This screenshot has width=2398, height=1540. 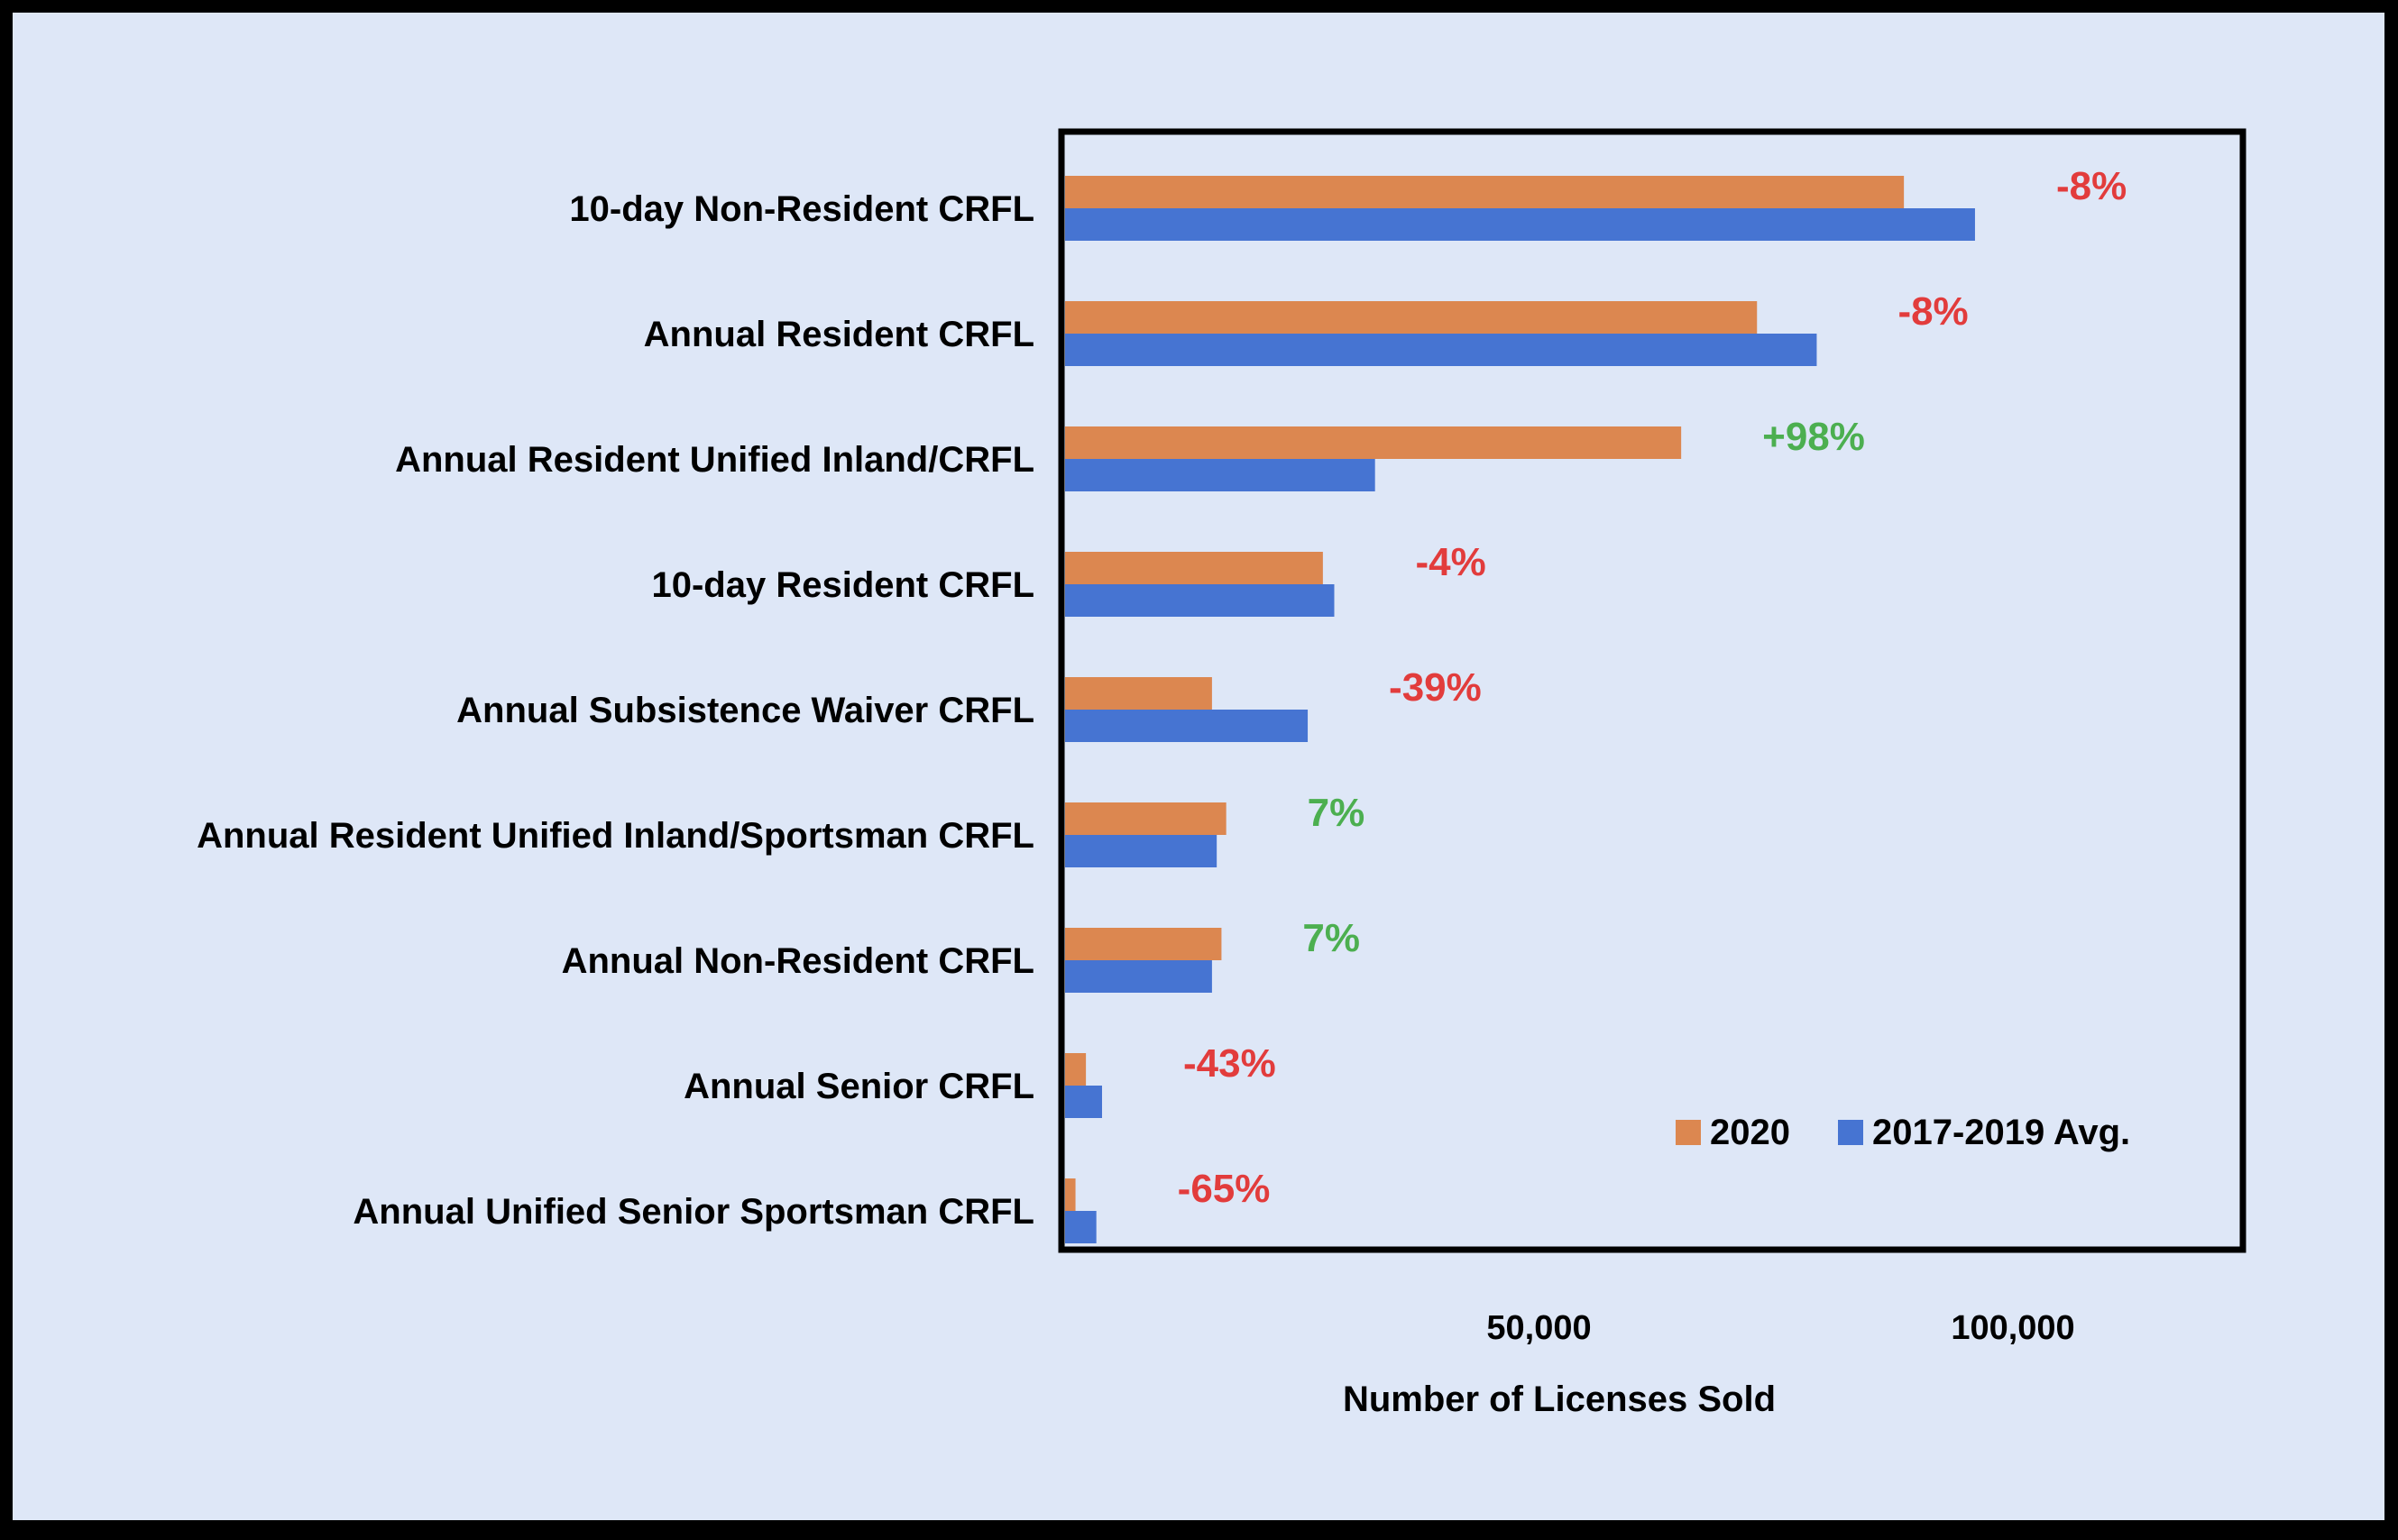 What do you see at coordinates (842, 585) in the screenshot?
I see `category-label: 10-day Resident CRFL` at bounding box center [842, 585].